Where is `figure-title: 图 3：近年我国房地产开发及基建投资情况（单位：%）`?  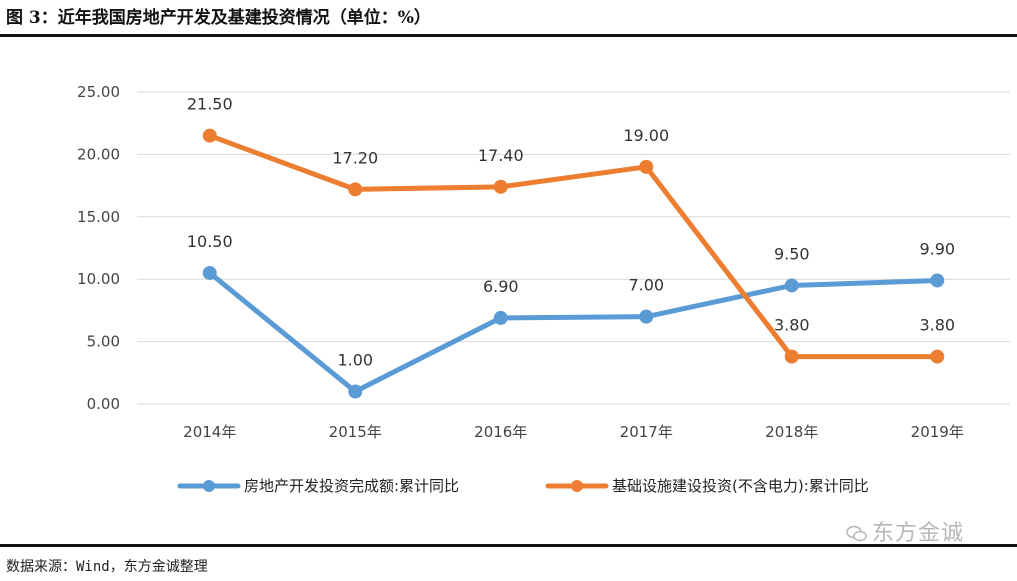 figure-title: 图 3：近年我国房地产开发及基建投资情况（单位：%） is located at coordinates (218, 18).